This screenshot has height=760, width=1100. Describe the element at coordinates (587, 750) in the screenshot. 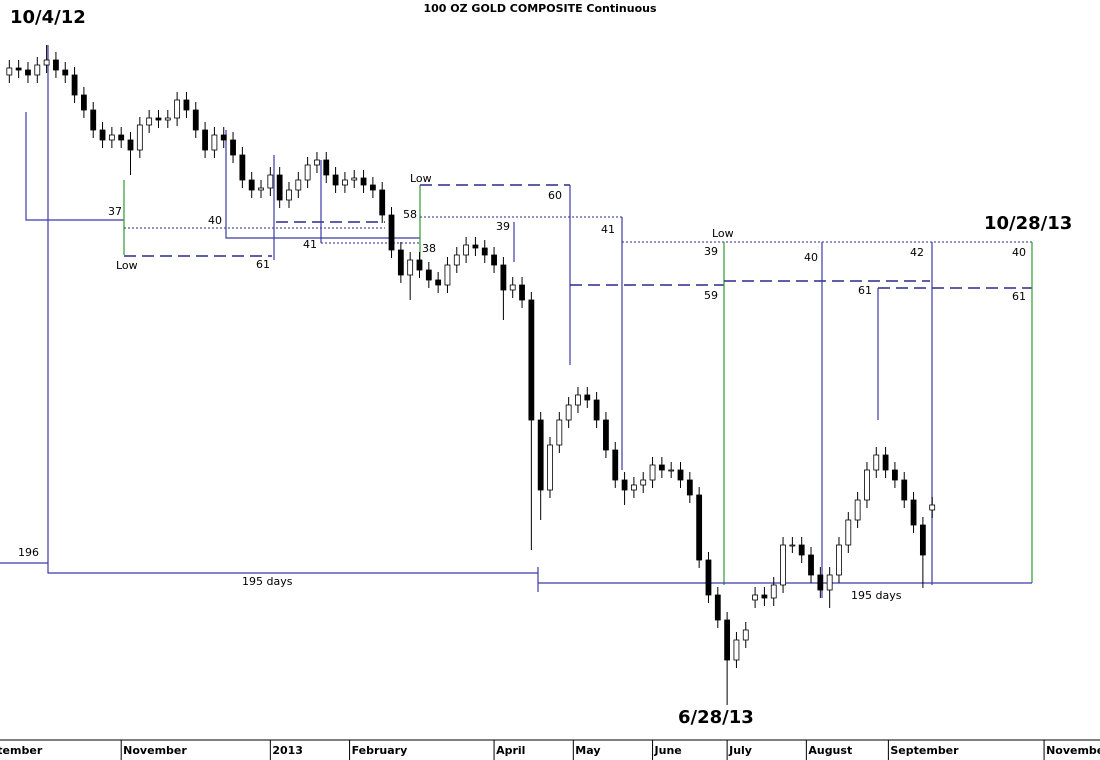

I see `x-tick-label: May` at that location.